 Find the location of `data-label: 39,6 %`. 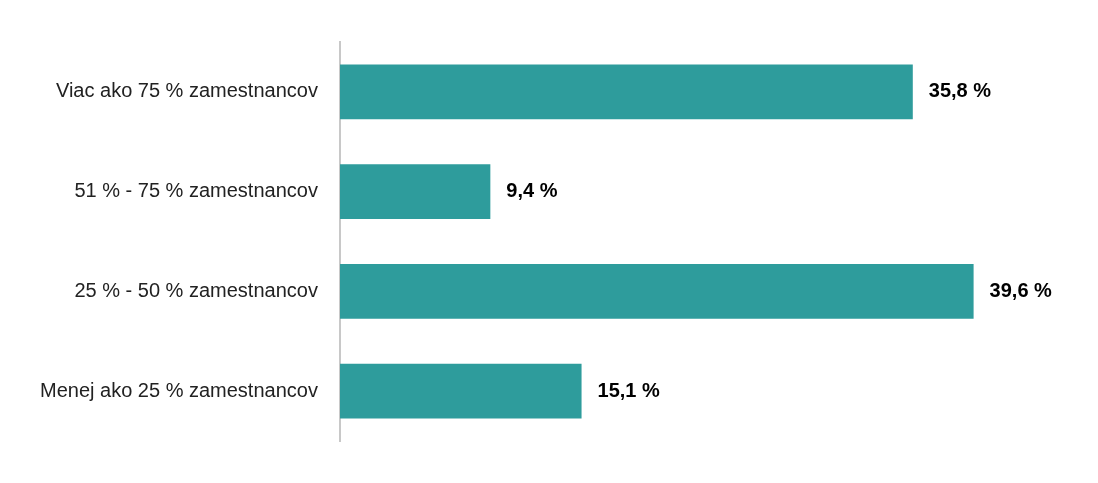

data-label: 39,6 % is located at coordinates (1021, 289).